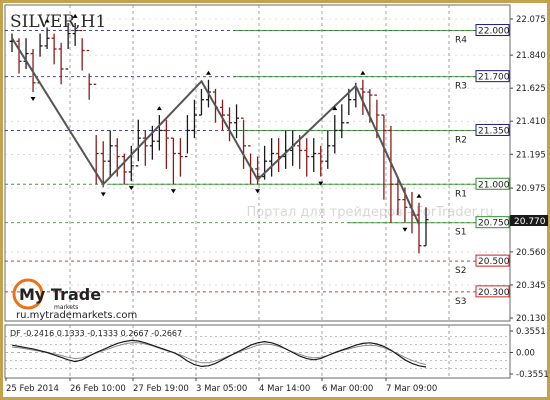 The width and height of the screenshot is (550, 400). What do you see at coordinates (531, 189) in the screenshot?
I see `price-tick-label: 20.975` at bounding box center [531, 189].